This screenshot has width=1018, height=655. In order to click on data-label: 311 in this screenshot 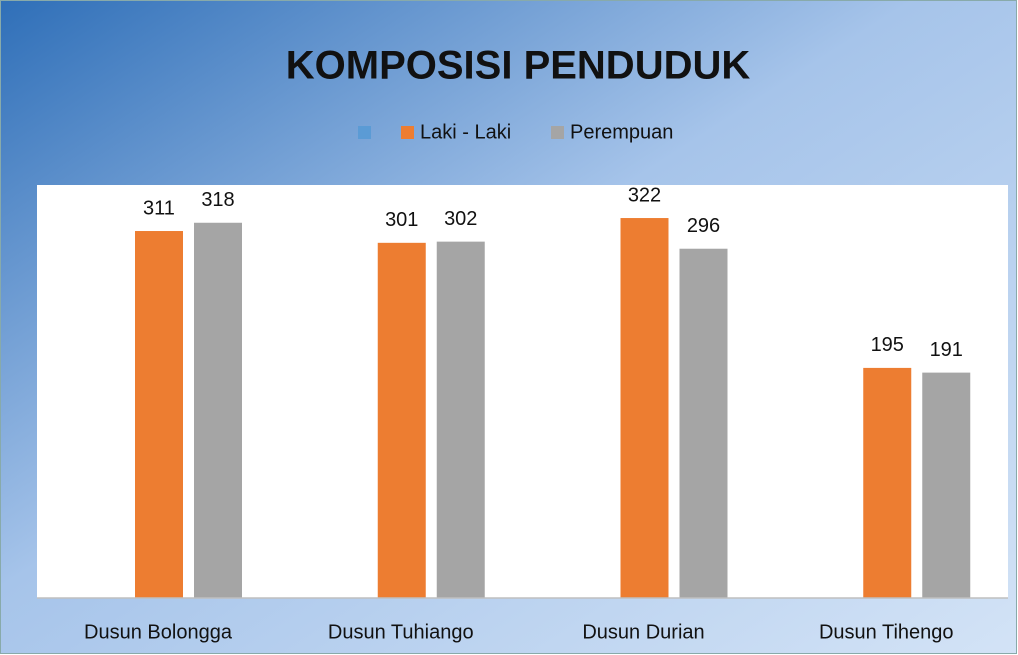, I will do `click(159, 208)`.